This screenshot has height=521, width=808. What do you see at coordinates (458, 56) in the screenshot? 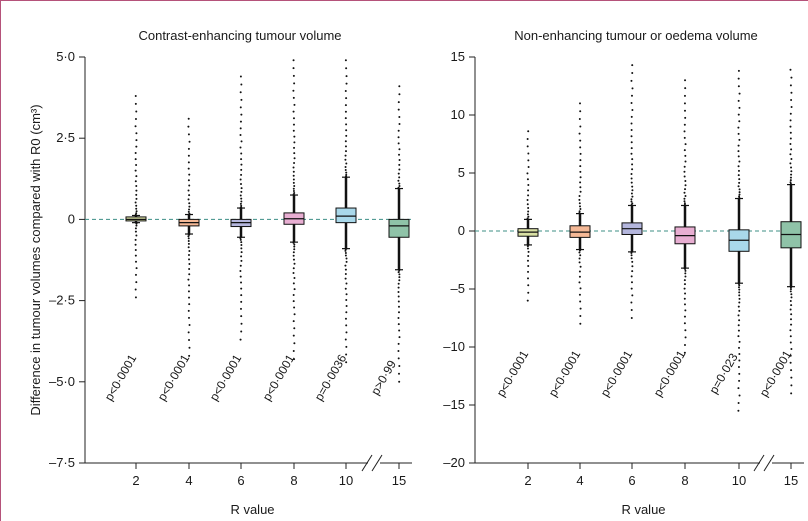
I see `panel2-y-tick-label: 15` at bounding box center [458, 56].